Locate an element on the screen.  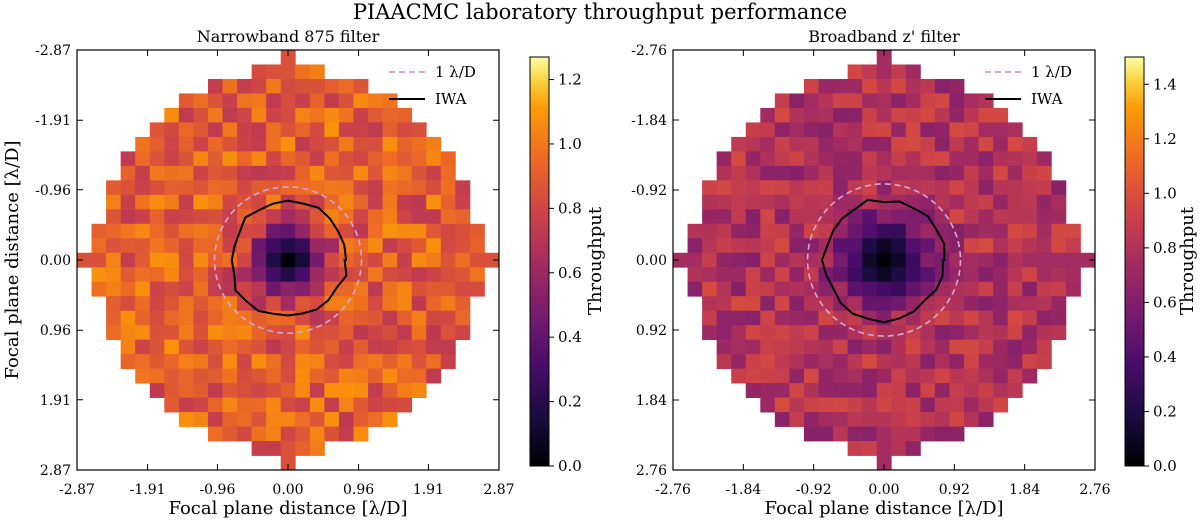
y-tick-label: 1.84 is located at coordinates (651, 401).